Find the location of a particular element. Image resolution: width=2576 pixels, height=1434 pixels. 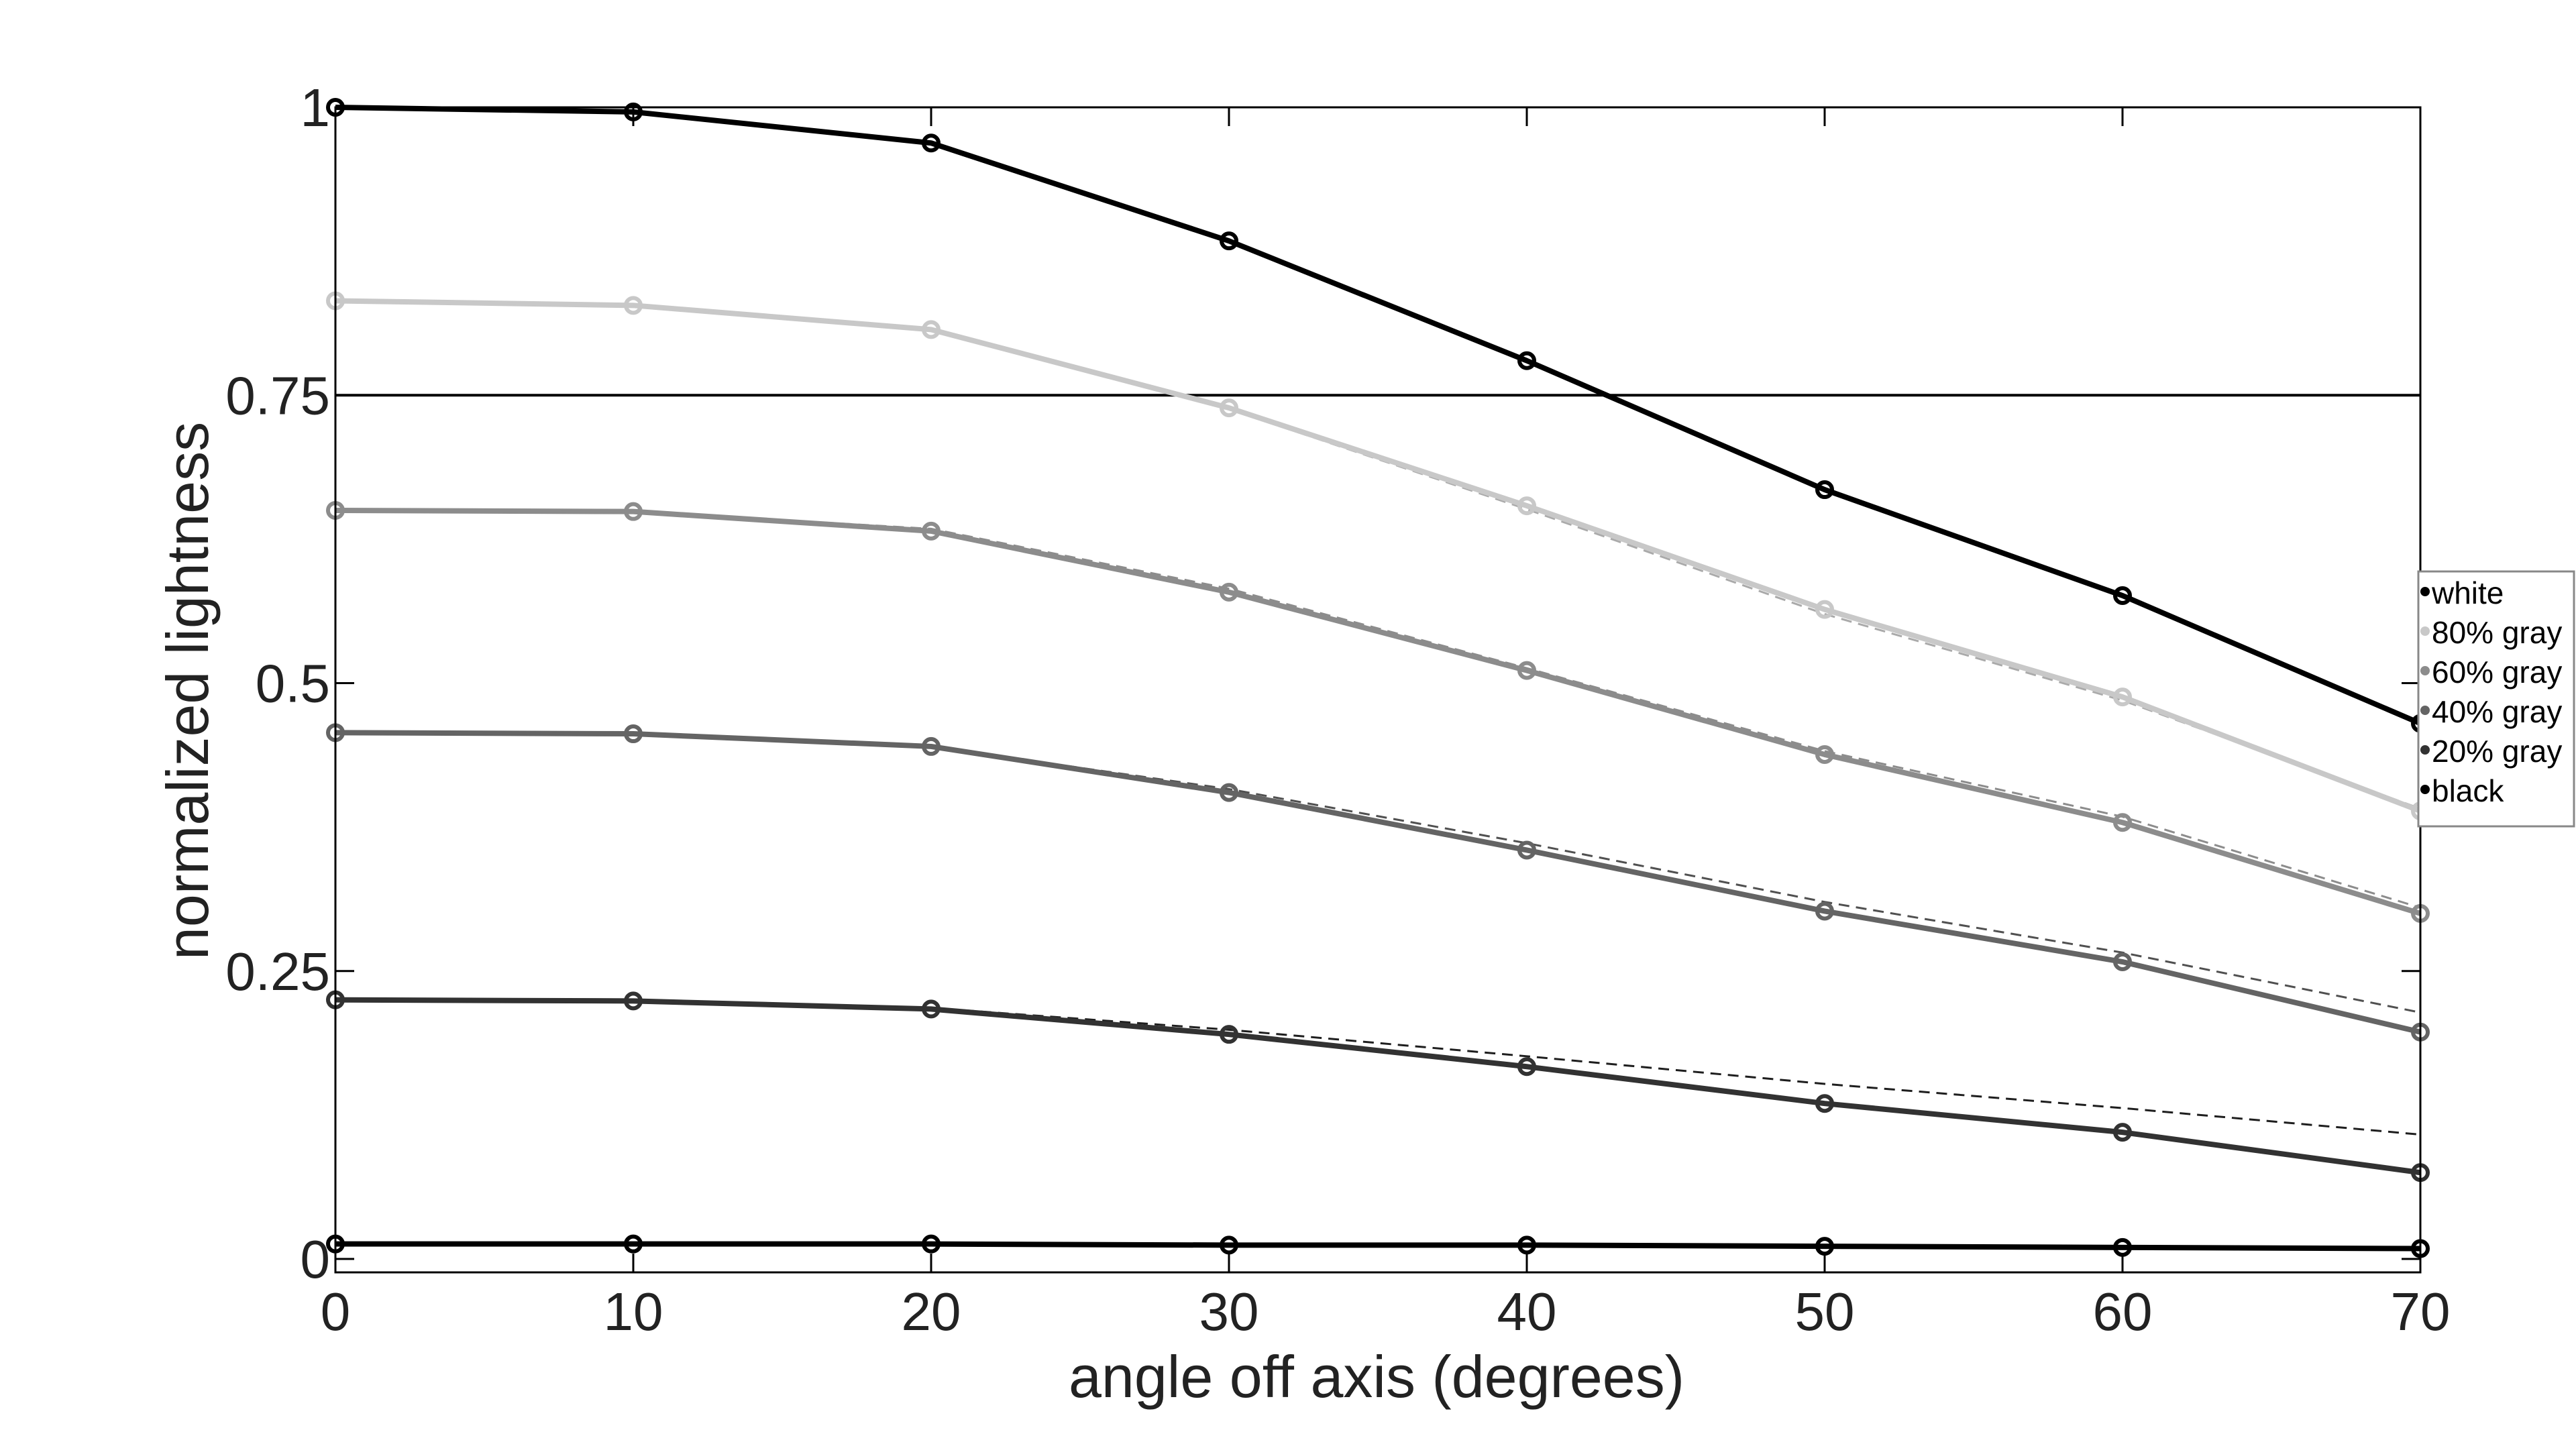

y-tick-label: 0.25 is located at coordinates (277, 971).